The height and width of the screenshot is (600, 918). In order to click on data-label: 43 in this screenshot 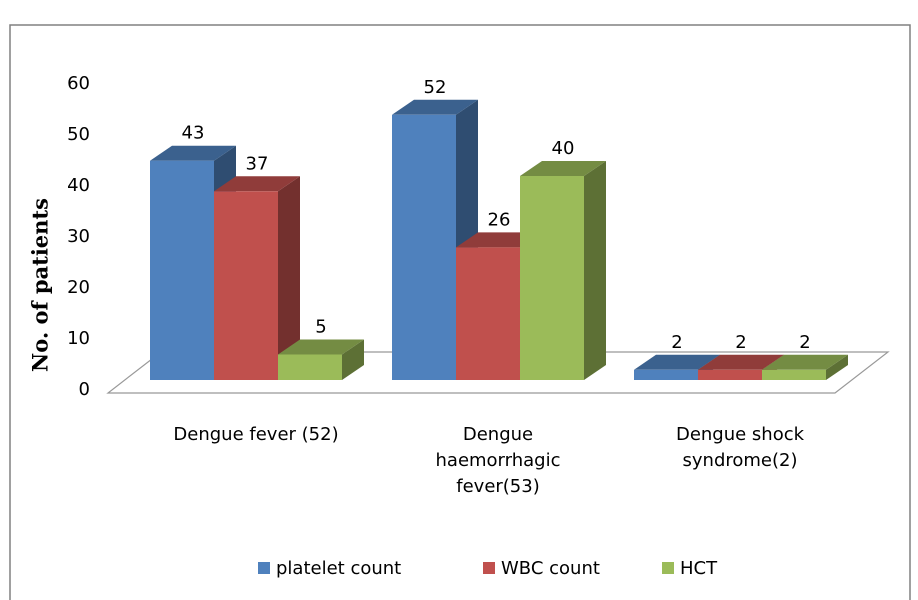, I will do `click(193, 133)`.